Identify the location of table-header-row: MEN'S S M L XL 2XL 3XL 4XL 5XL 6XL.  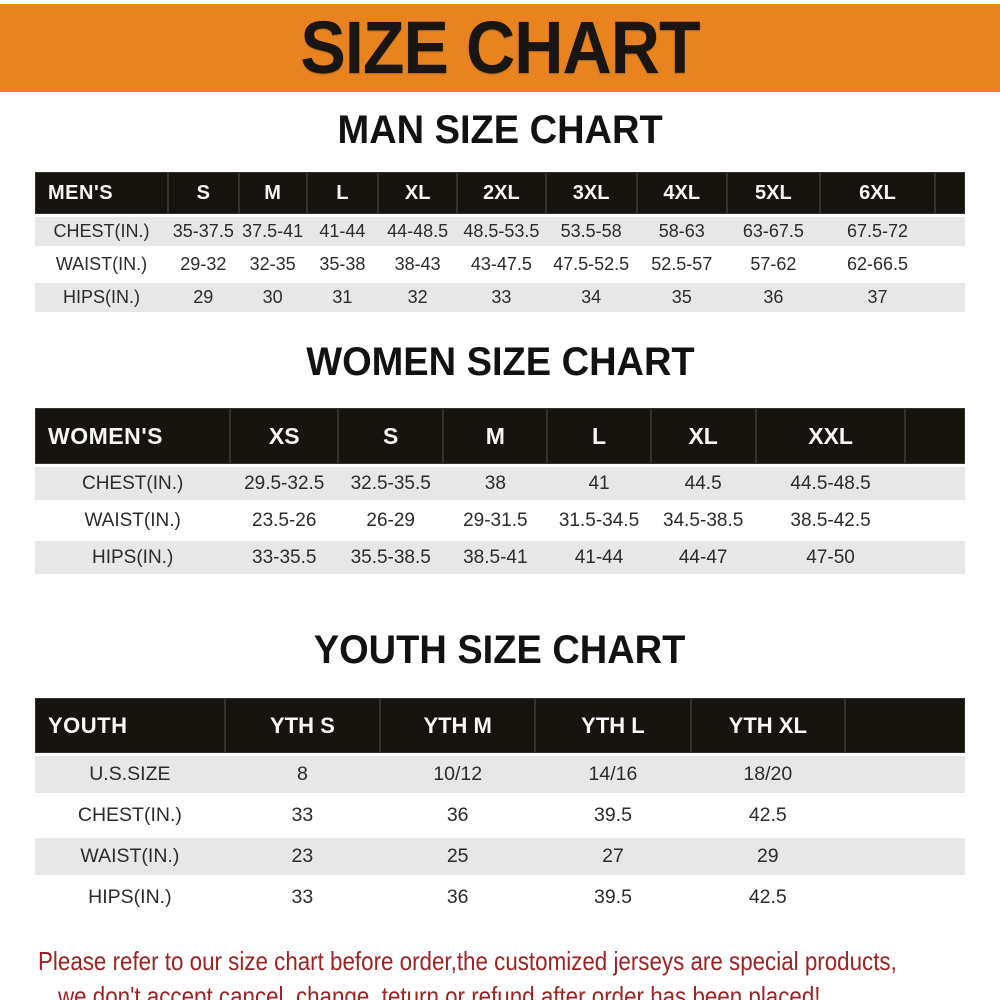
(500, 194).